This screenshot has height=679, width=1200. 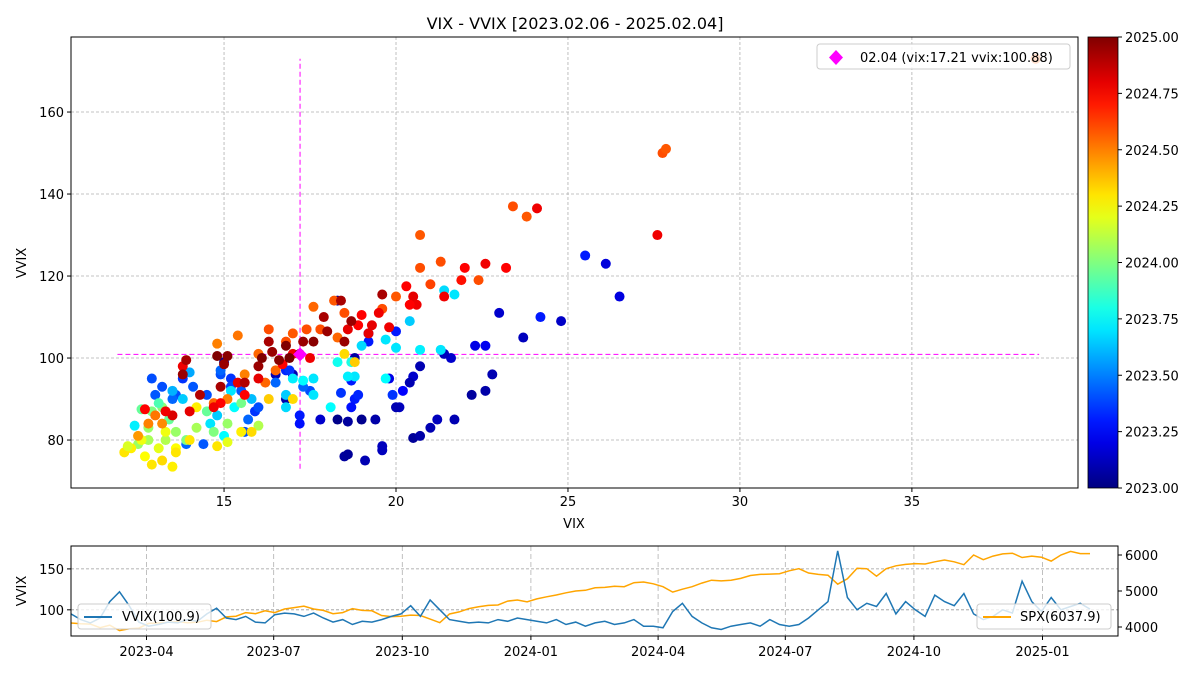 I want to click on colorbar-tick-label: 2024.75, so click(x=1152, y=94).